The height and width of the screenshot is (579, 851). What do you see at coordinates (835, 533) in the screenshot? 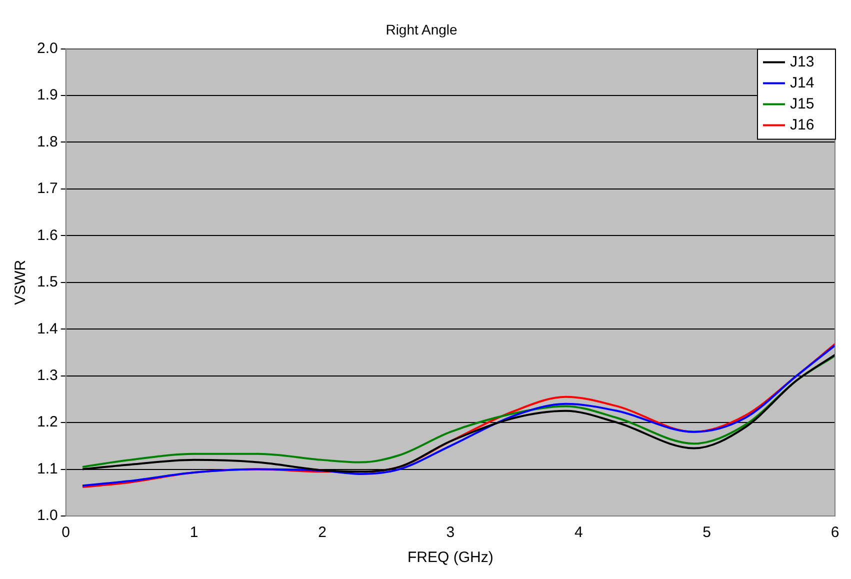
I see `x-tick-label: 6` at bounding box center [835, 533].